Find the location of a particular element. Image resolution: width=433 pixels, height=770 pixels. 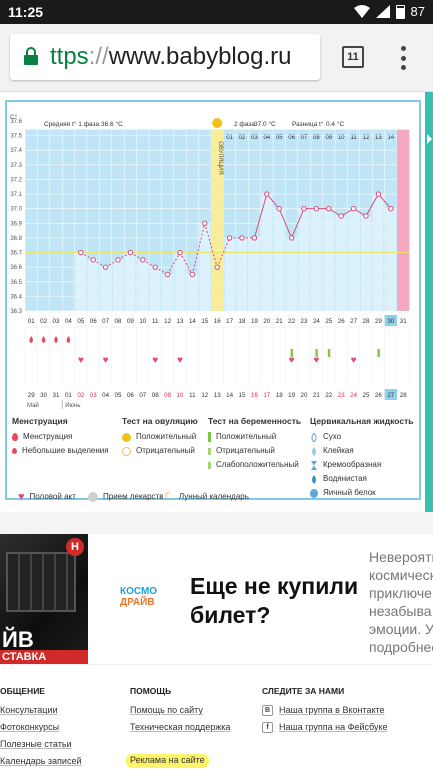

footer-link: Фотоконкурсы is located at coordinates (30, 727).